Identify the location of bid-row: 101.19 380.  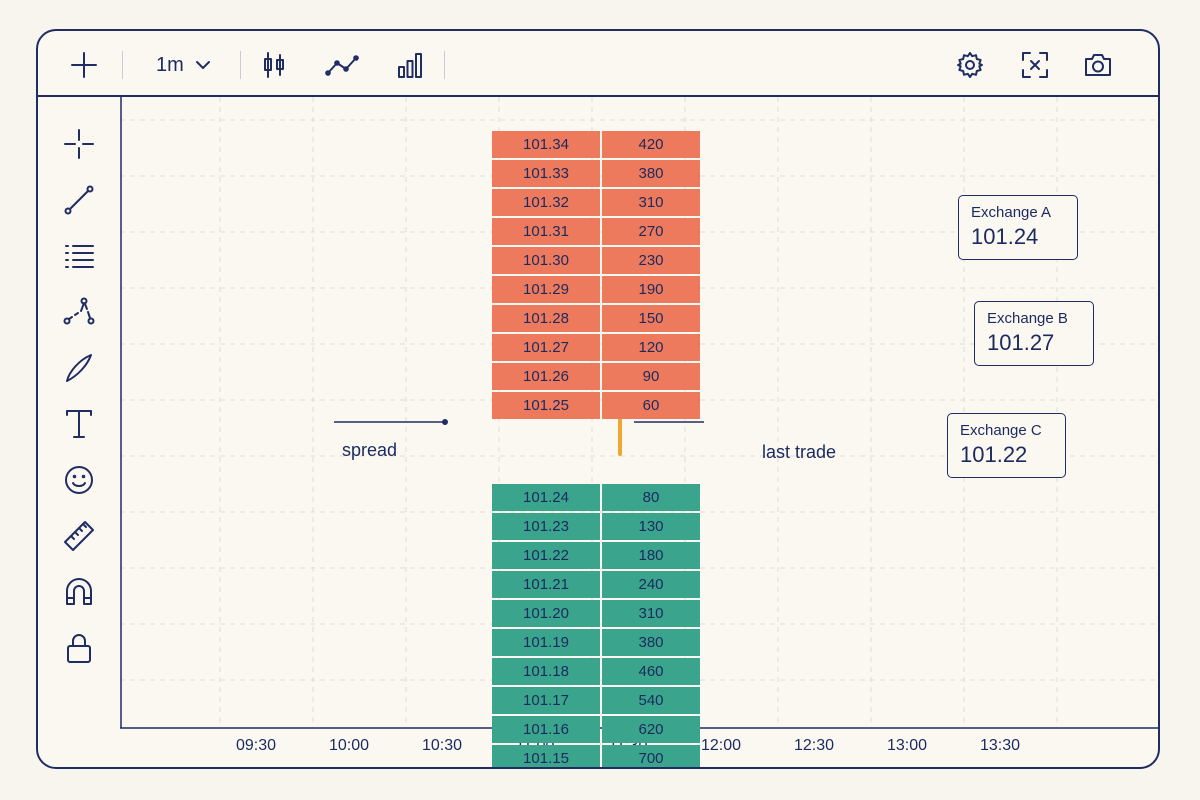
(596, 642).